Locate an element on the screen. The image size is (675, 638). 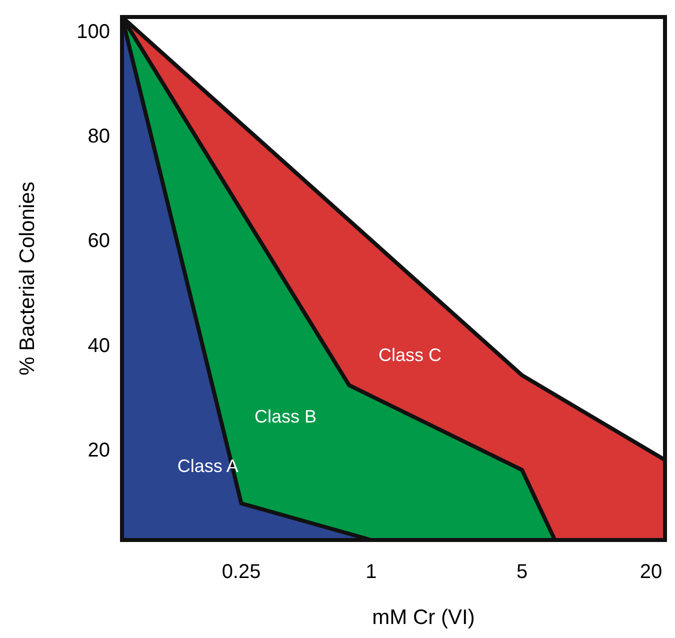
x-tick-label: 0.25 is located at coordinates (241, 572).